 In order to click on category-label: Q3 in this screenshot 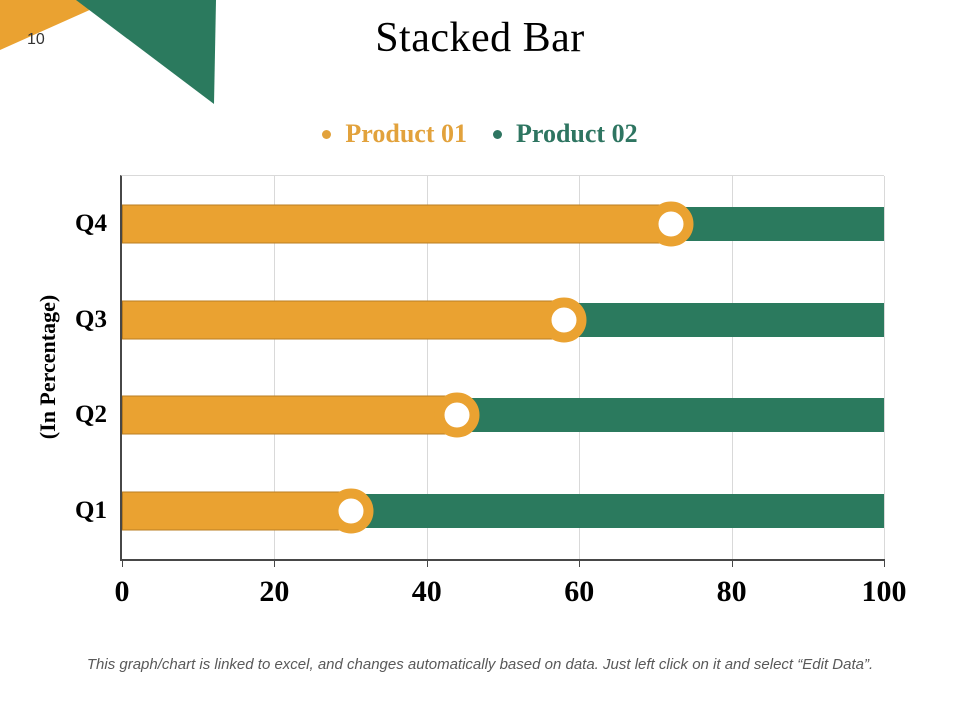, I will do `click(91, 319)`.